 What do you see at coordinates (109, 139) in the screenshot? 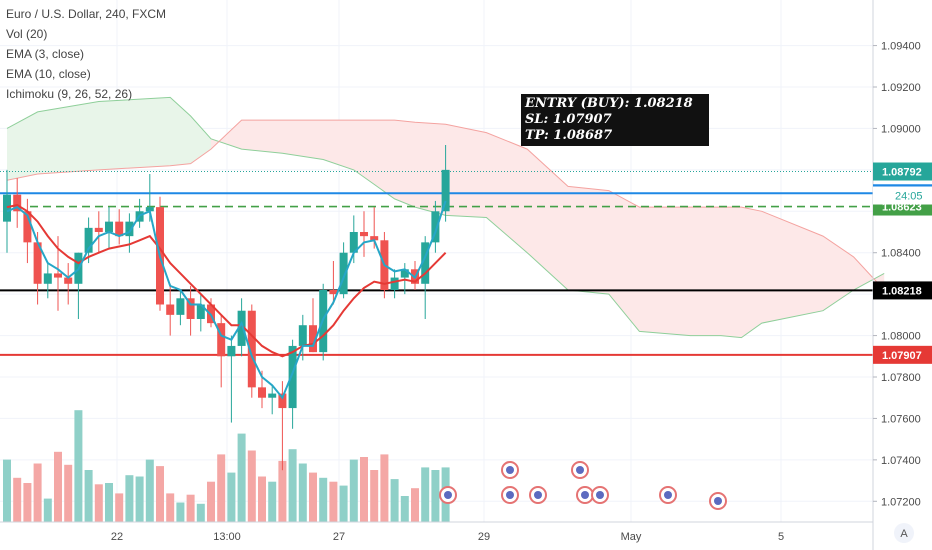
I see `ichimoku-cloud-bull` at bounding box center [109, 139].